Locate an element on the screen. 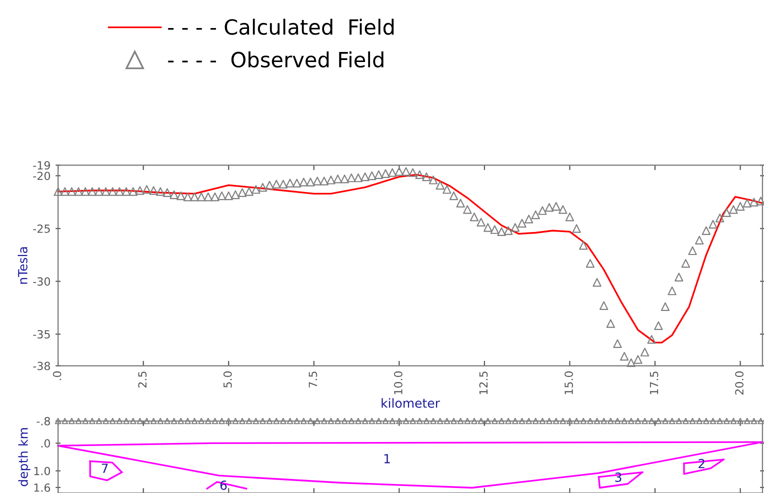  y-tick-label: -35 is located at coordinates (41, 334).